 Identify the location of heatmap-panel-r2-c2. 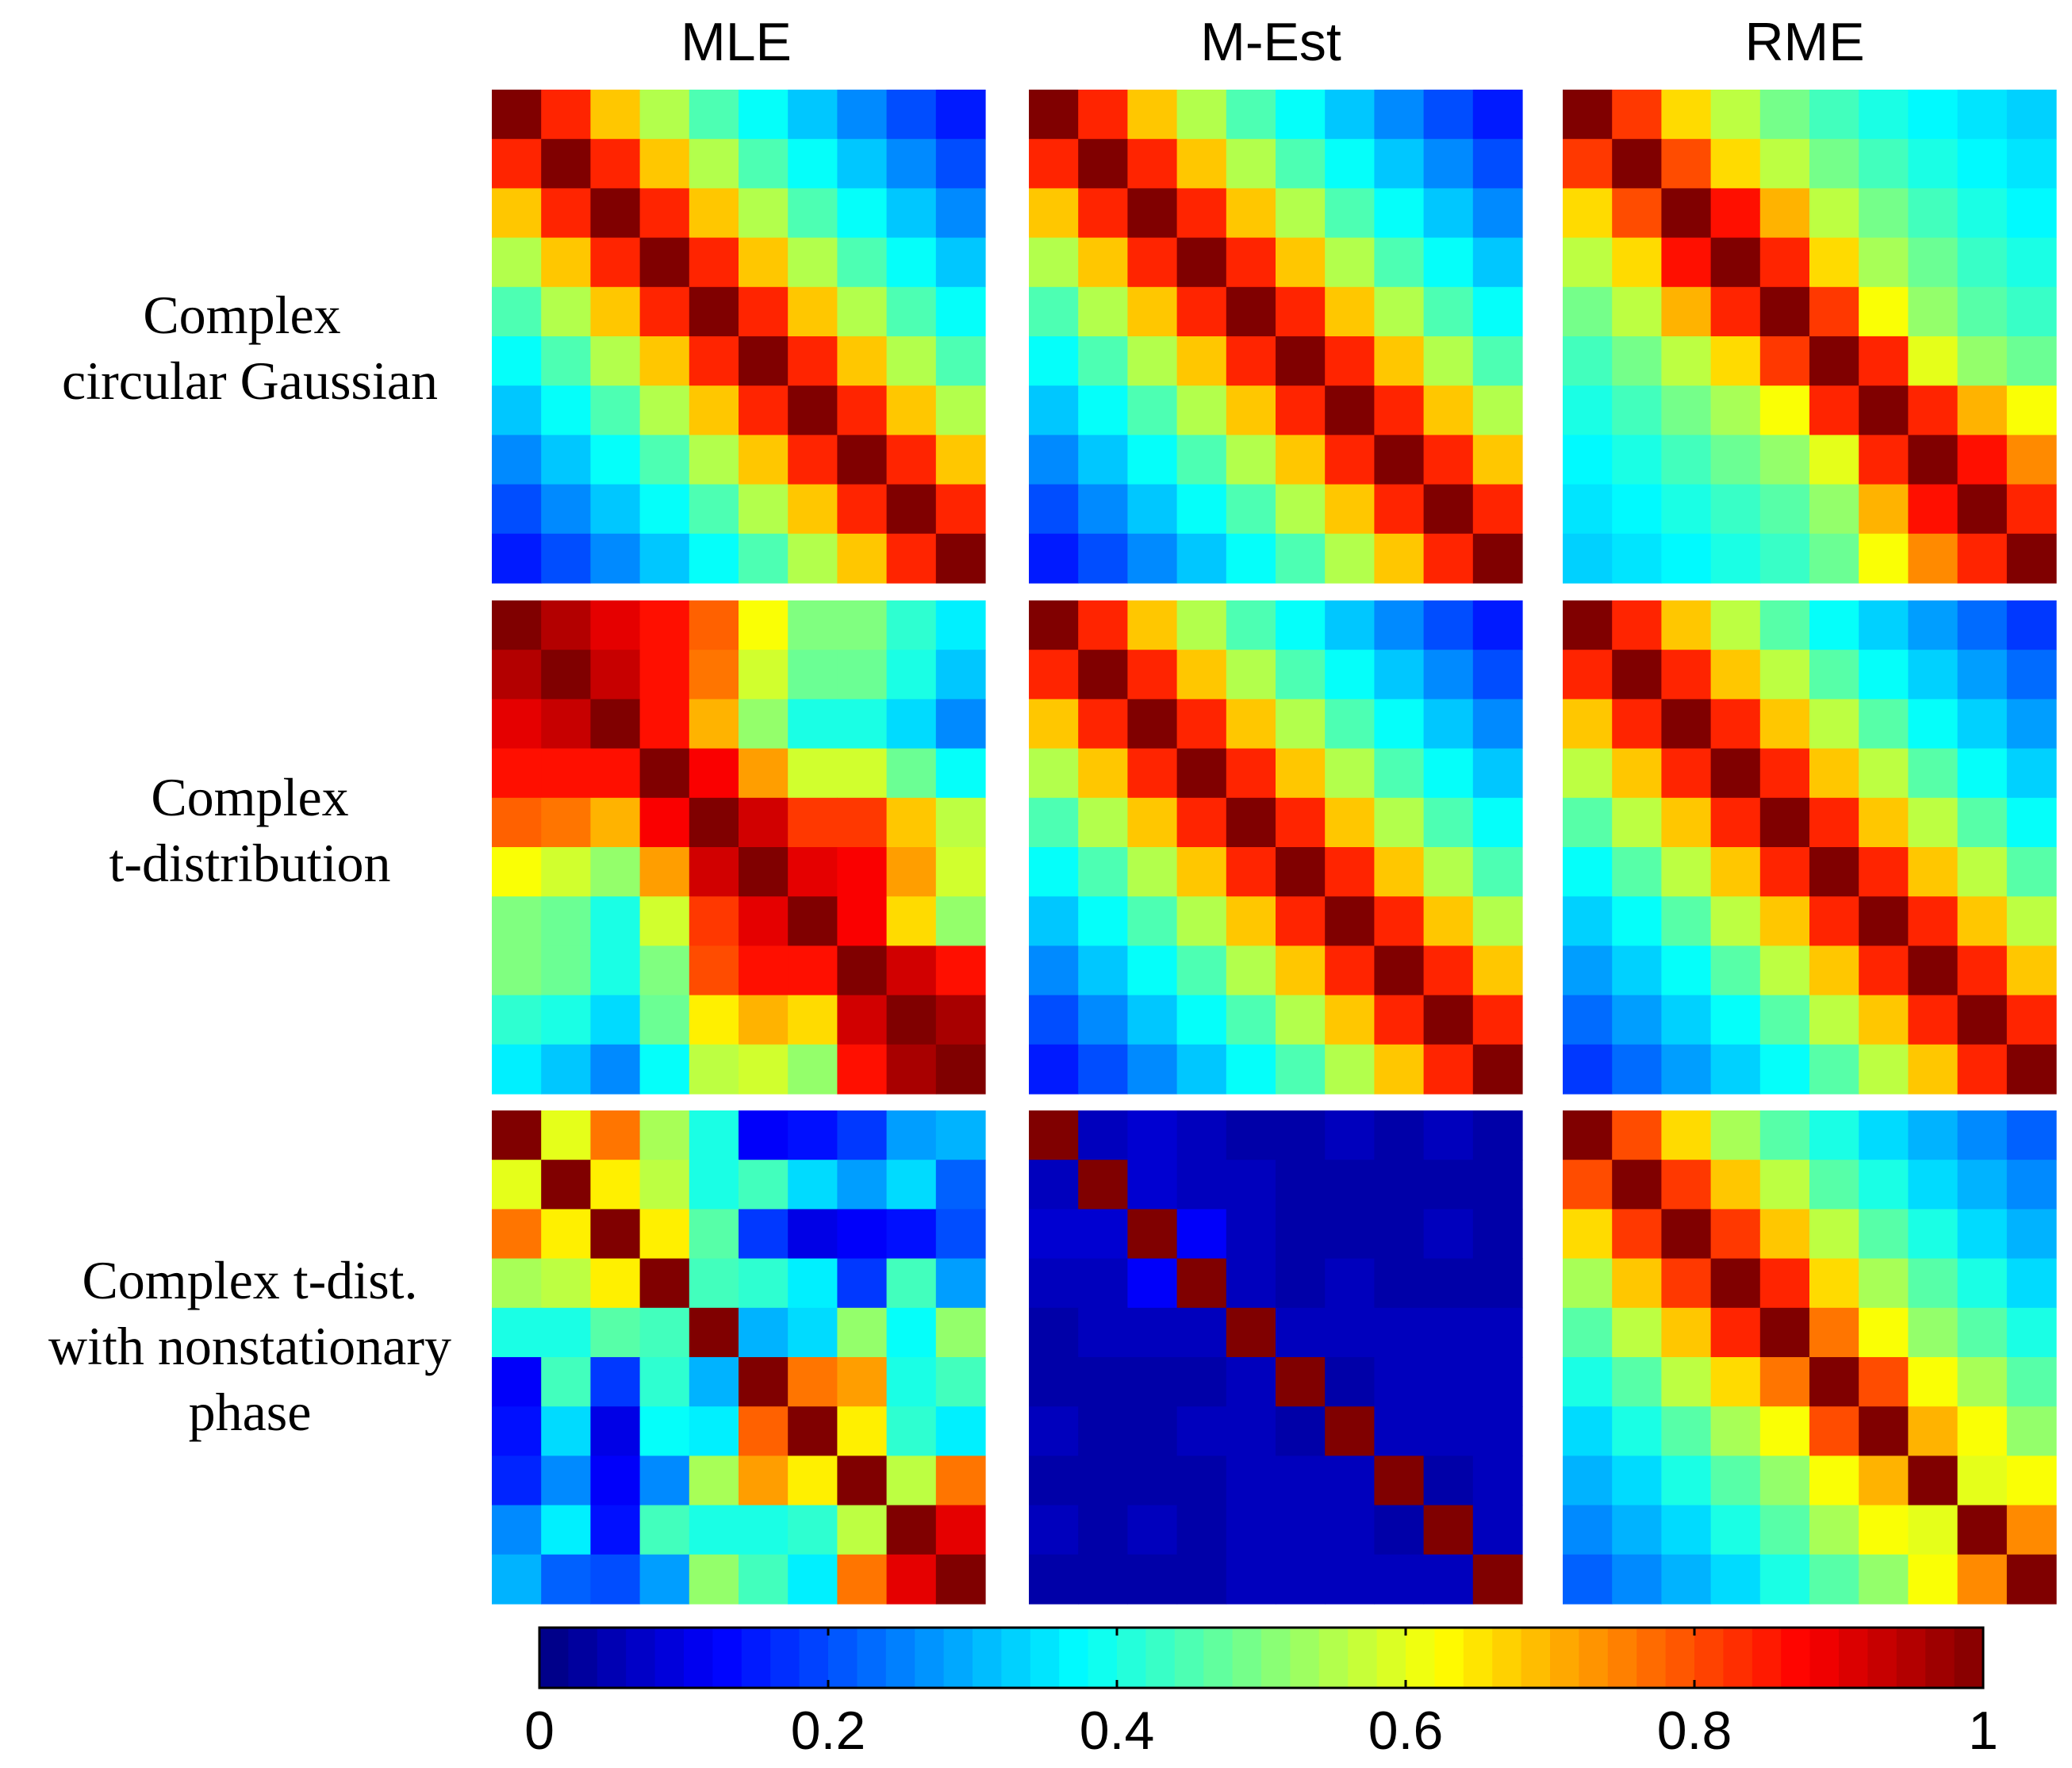
(1276, 847).